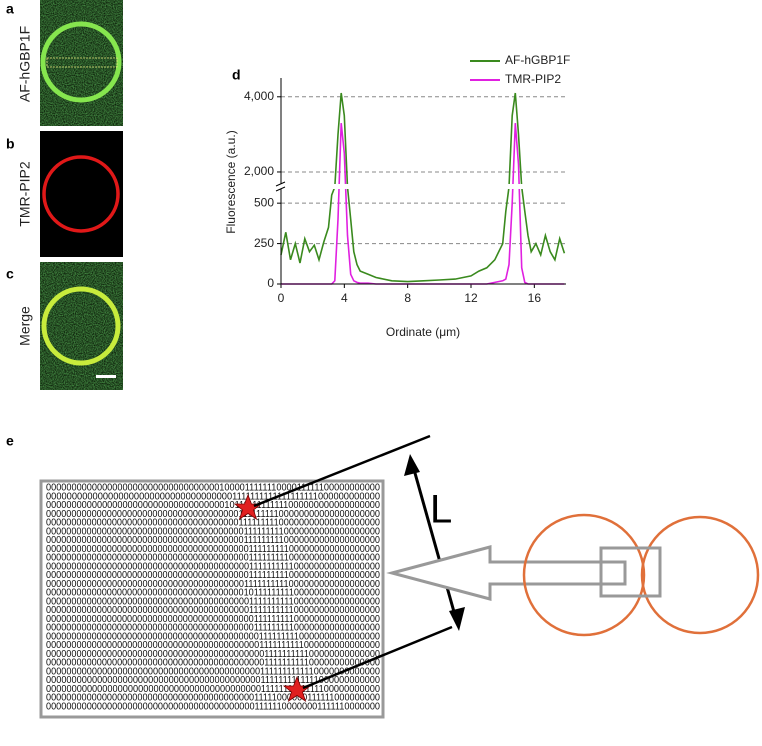 This screenshot has width=762, height=746. I want to click on x-axis-label: Ordinate (μm), so click(423, 332).